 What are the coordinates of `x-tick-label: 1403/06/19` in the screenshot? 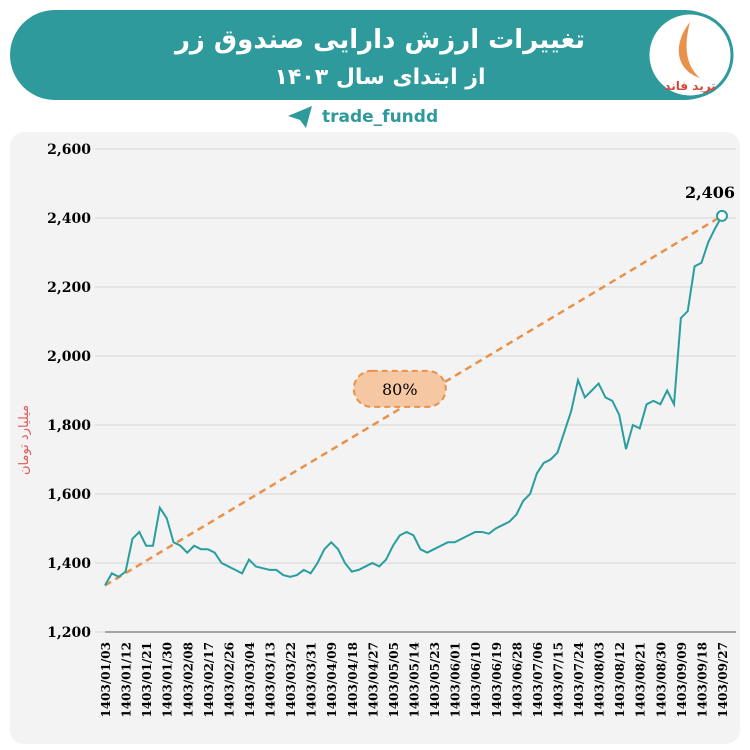 It's located at (497, 680).